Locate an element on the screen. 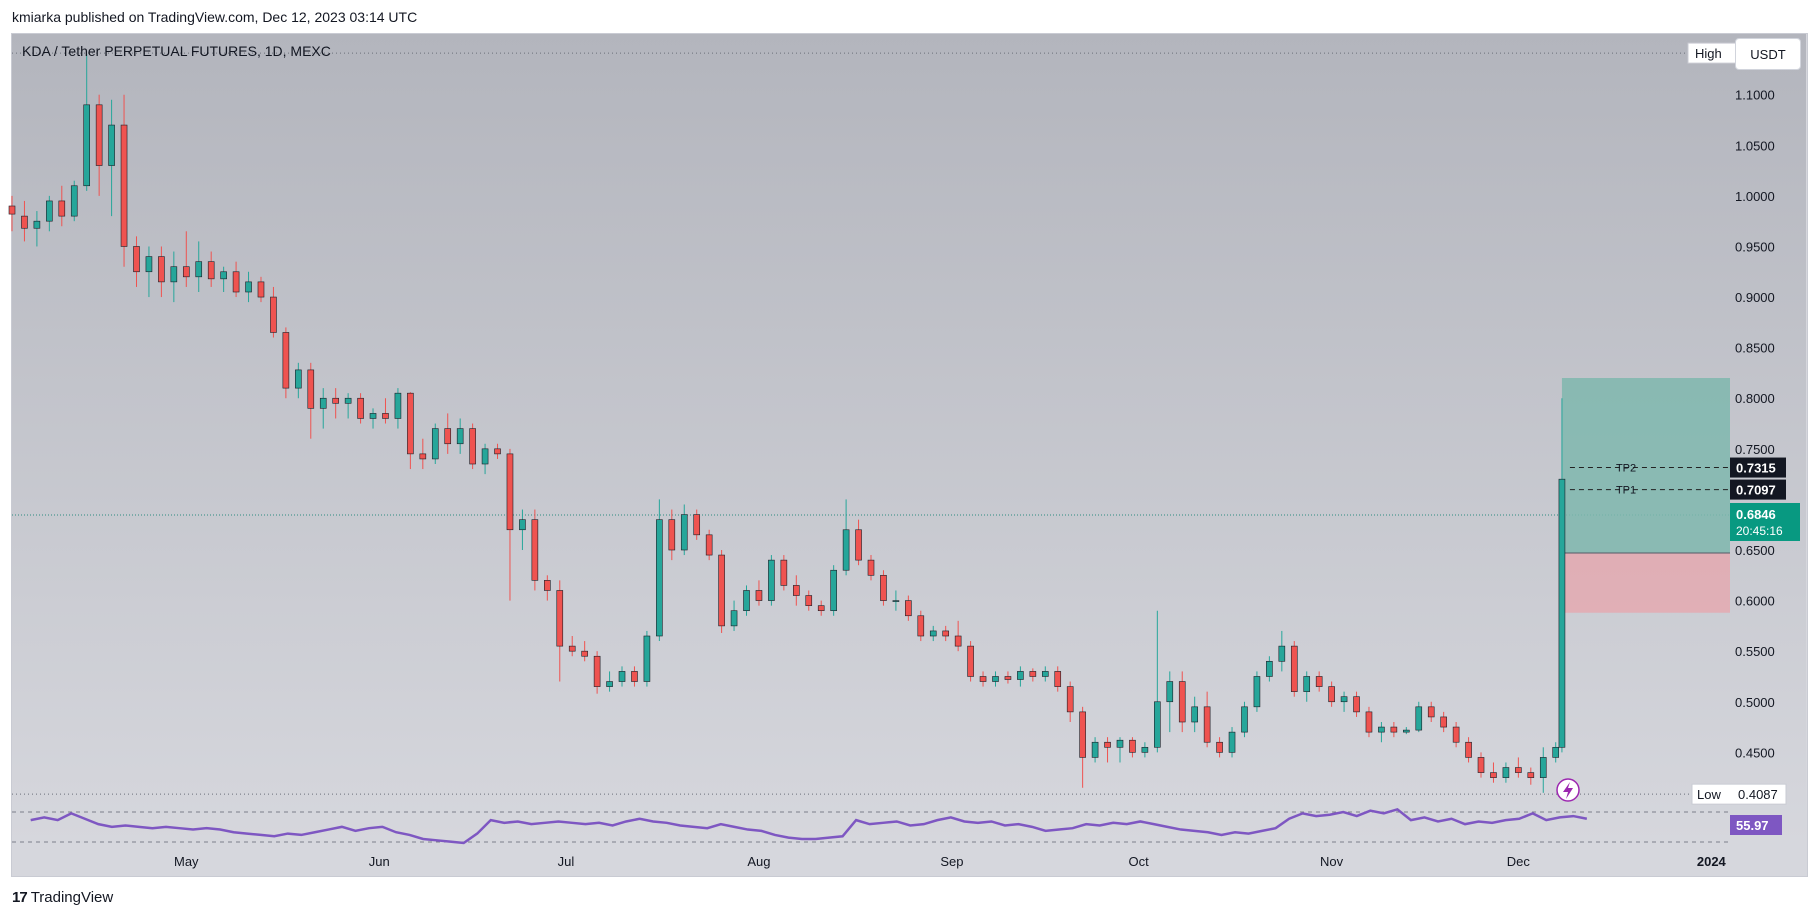 This screenshot has width=1817, height=919. x-tick-label: Jul is located at coordinates (566, 861).